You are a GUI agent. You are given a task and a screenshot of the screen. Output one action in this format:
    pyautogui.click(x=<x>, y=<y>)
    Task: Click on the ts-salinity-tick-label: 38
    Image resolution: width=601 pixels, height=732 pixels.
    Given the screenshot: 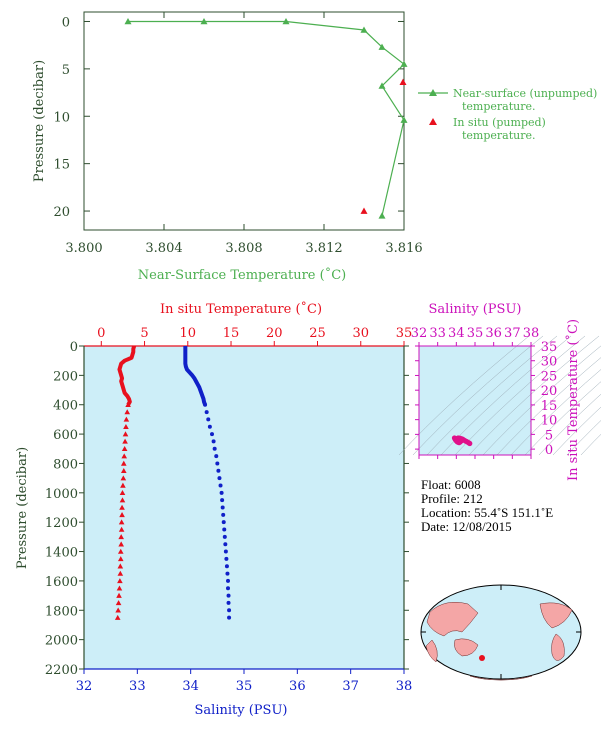 What is the action you would take?
    pyautogui.click(x=531, y=333)
    